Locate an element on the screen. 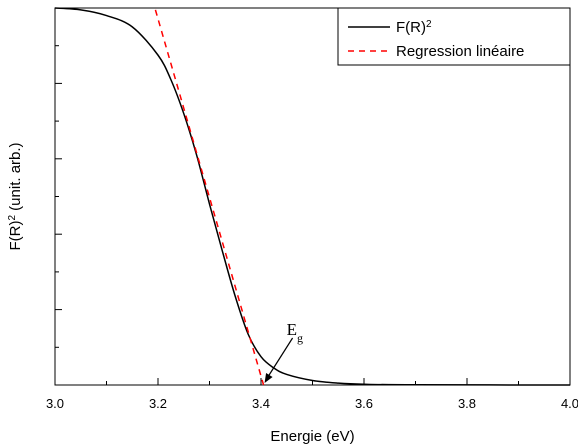 This screenshot has height=448, width=578. x-tick-label: 3.6 is located at coordinates (364, 403).